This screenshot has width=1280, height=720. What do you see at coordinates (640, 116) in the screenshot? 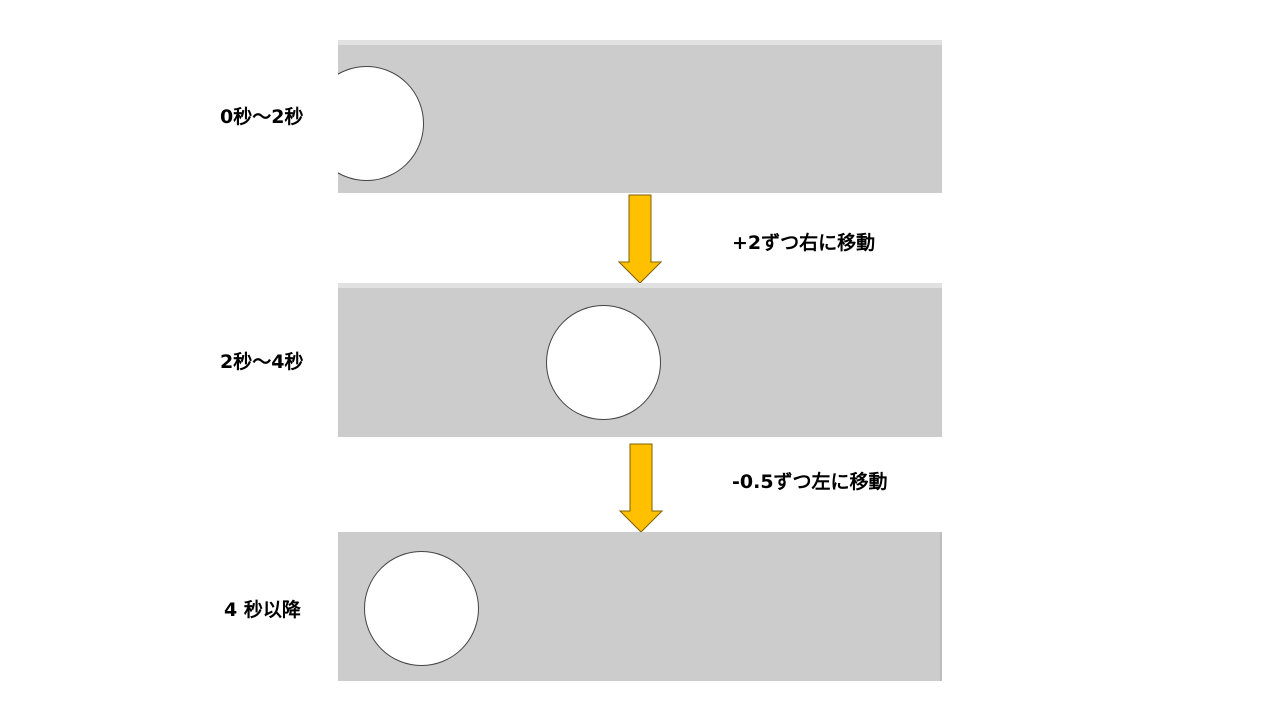
I see `stage-panel-0-2s` at bounding box center [640, 116].